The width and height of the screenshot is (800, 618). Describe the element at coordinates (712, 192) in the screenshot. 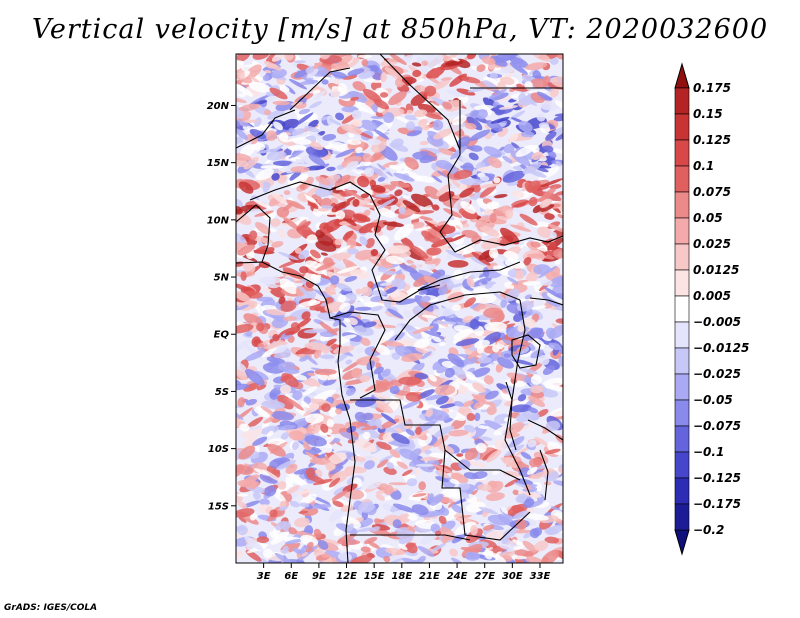

I see `colorbar-label: 0.075` at that location.